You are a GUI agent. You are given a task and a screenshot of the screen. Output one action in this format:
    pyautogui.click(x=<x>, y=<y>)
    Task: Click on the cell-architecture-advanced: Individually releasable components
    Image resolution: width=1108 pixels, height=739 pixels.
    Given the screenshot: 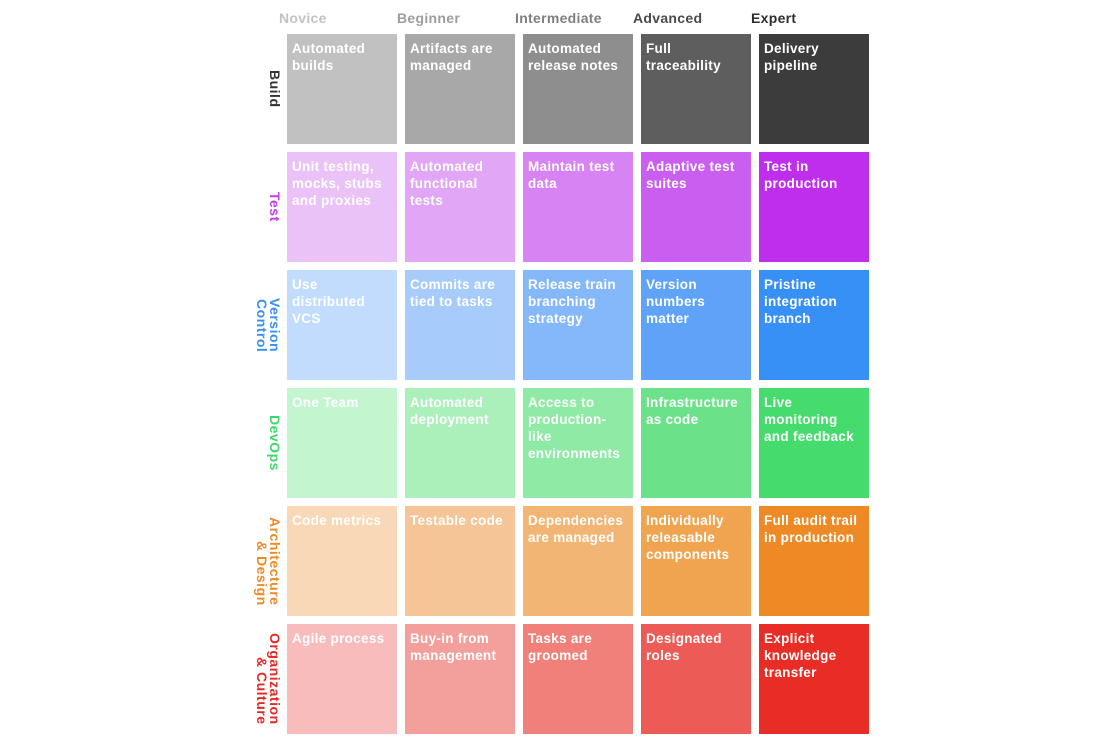 What is the action you would take?
    pyautogui.click(x=696, y=561)
    